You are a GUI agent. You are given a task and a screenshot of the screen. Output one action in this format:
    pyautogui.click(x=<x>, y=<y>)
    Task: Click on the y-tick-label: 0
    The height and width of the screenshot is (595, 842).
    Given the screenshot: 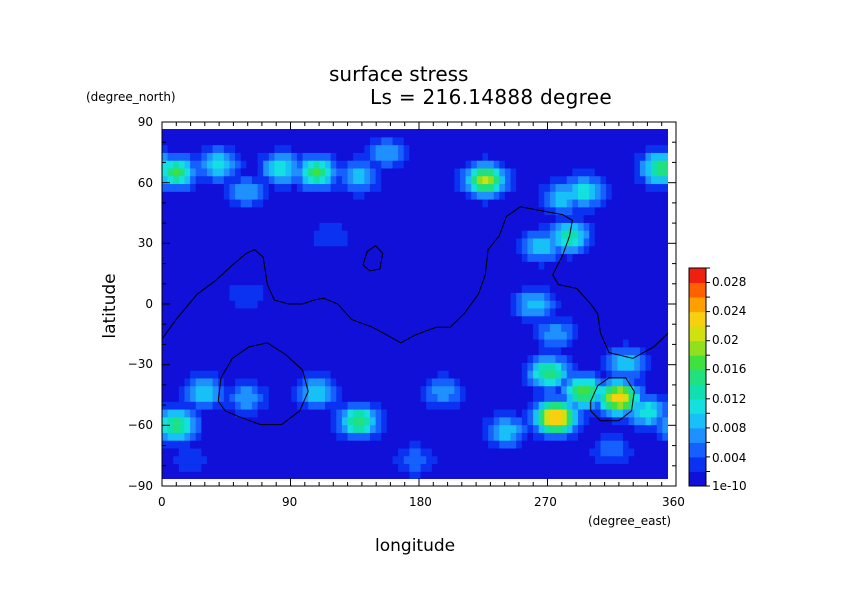 What is the action you would take?
    pyautogui.click(x=149, y=304)
    